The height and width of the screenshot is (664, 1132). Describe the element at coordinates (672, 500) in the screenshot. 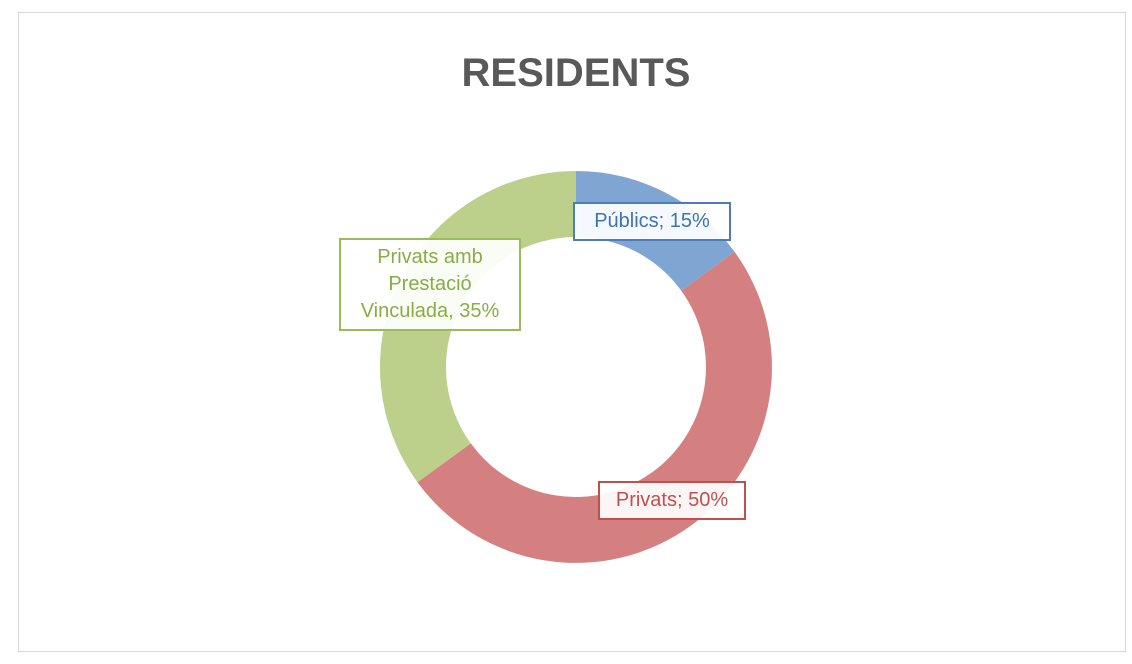

I see `data-label: Privats; 50%` at that location.